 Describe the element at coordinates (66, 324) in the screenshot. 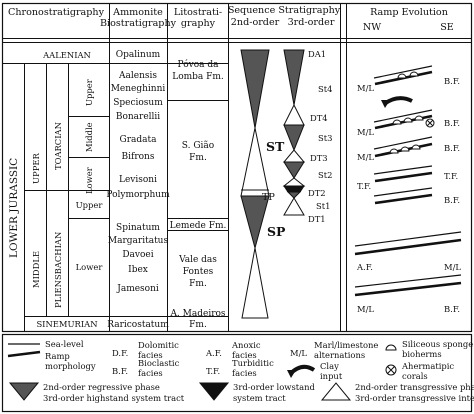

I see `sinemurian-label: SINEMURIAN` at that location.